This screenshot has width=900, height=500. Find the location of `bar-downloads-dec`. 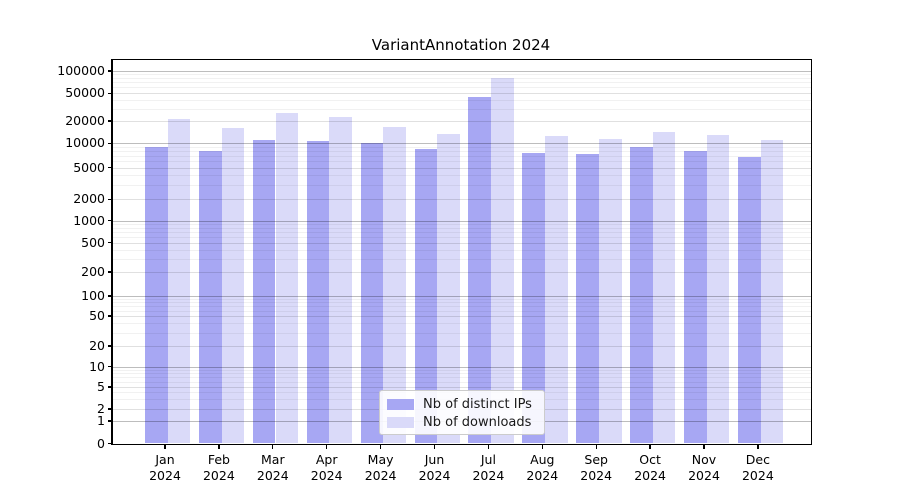

bar-downloads-dec is located at coordinates (772, 291).